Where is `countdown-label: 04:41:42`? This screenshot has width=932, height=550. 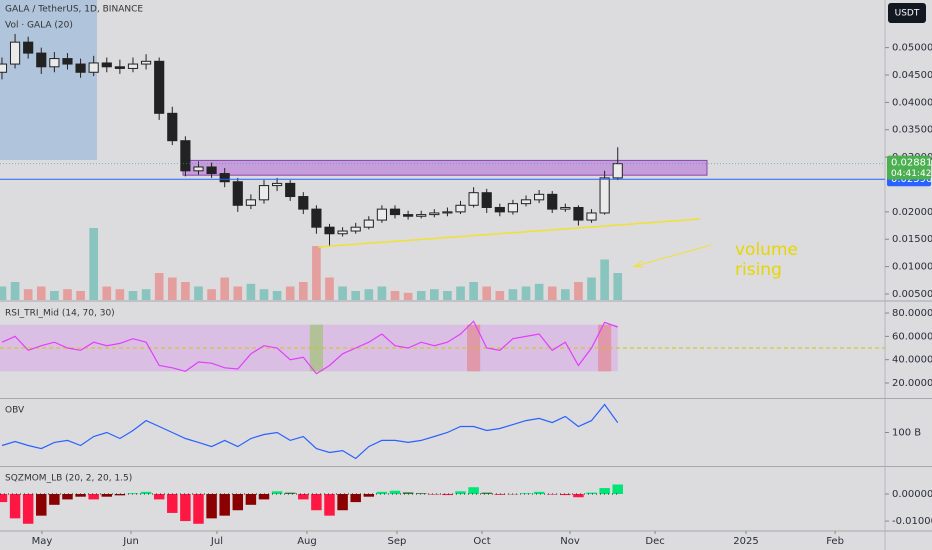 countdown-label: 04:41:42 is located at coordinates (911, 174).